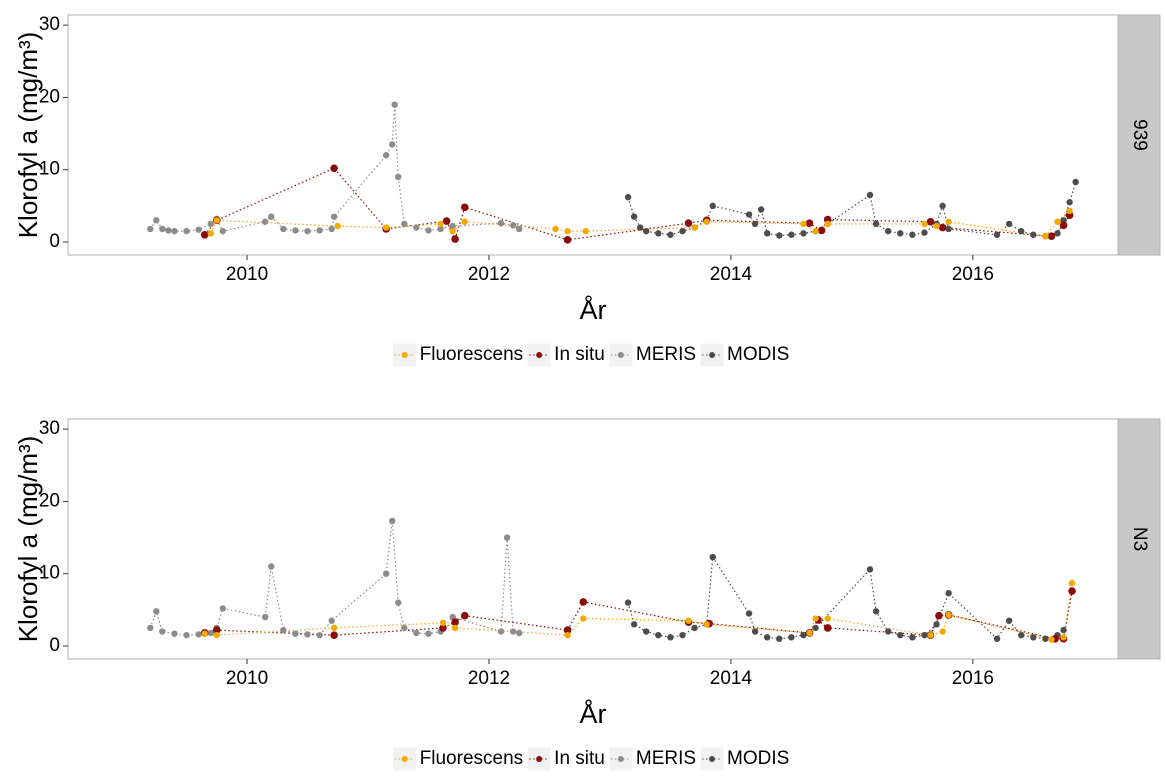 The height and width of the screenshot is (778, 1166). I want to click on facet-strip, so click(1139, 135).